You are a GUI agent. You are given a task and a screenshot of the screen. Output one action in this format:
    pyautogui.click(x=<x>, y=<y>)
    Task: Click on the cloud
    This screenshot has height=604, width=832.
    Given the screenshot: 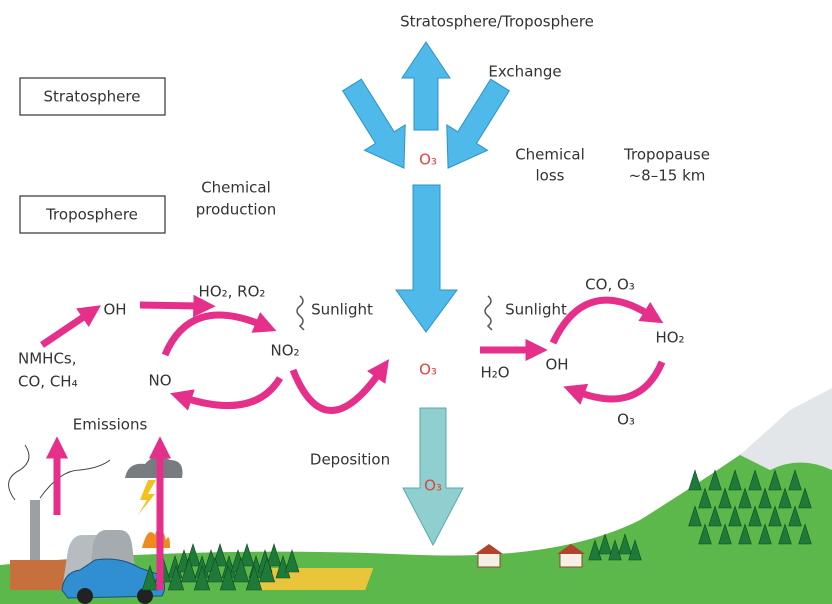 What is the action you would take?
    pyautogui.click(x=154, y=467)
    